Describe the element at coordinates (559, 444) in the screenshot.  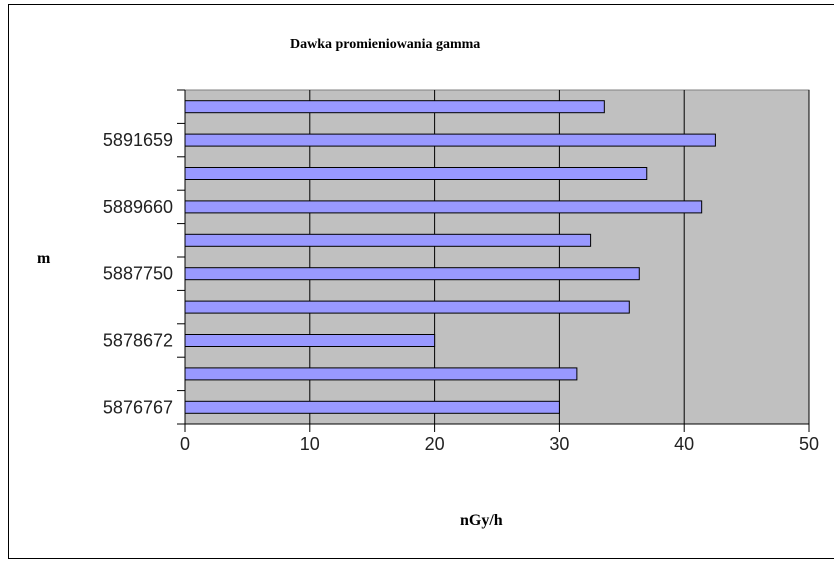
I see `x-tick-label: 30` at that location.